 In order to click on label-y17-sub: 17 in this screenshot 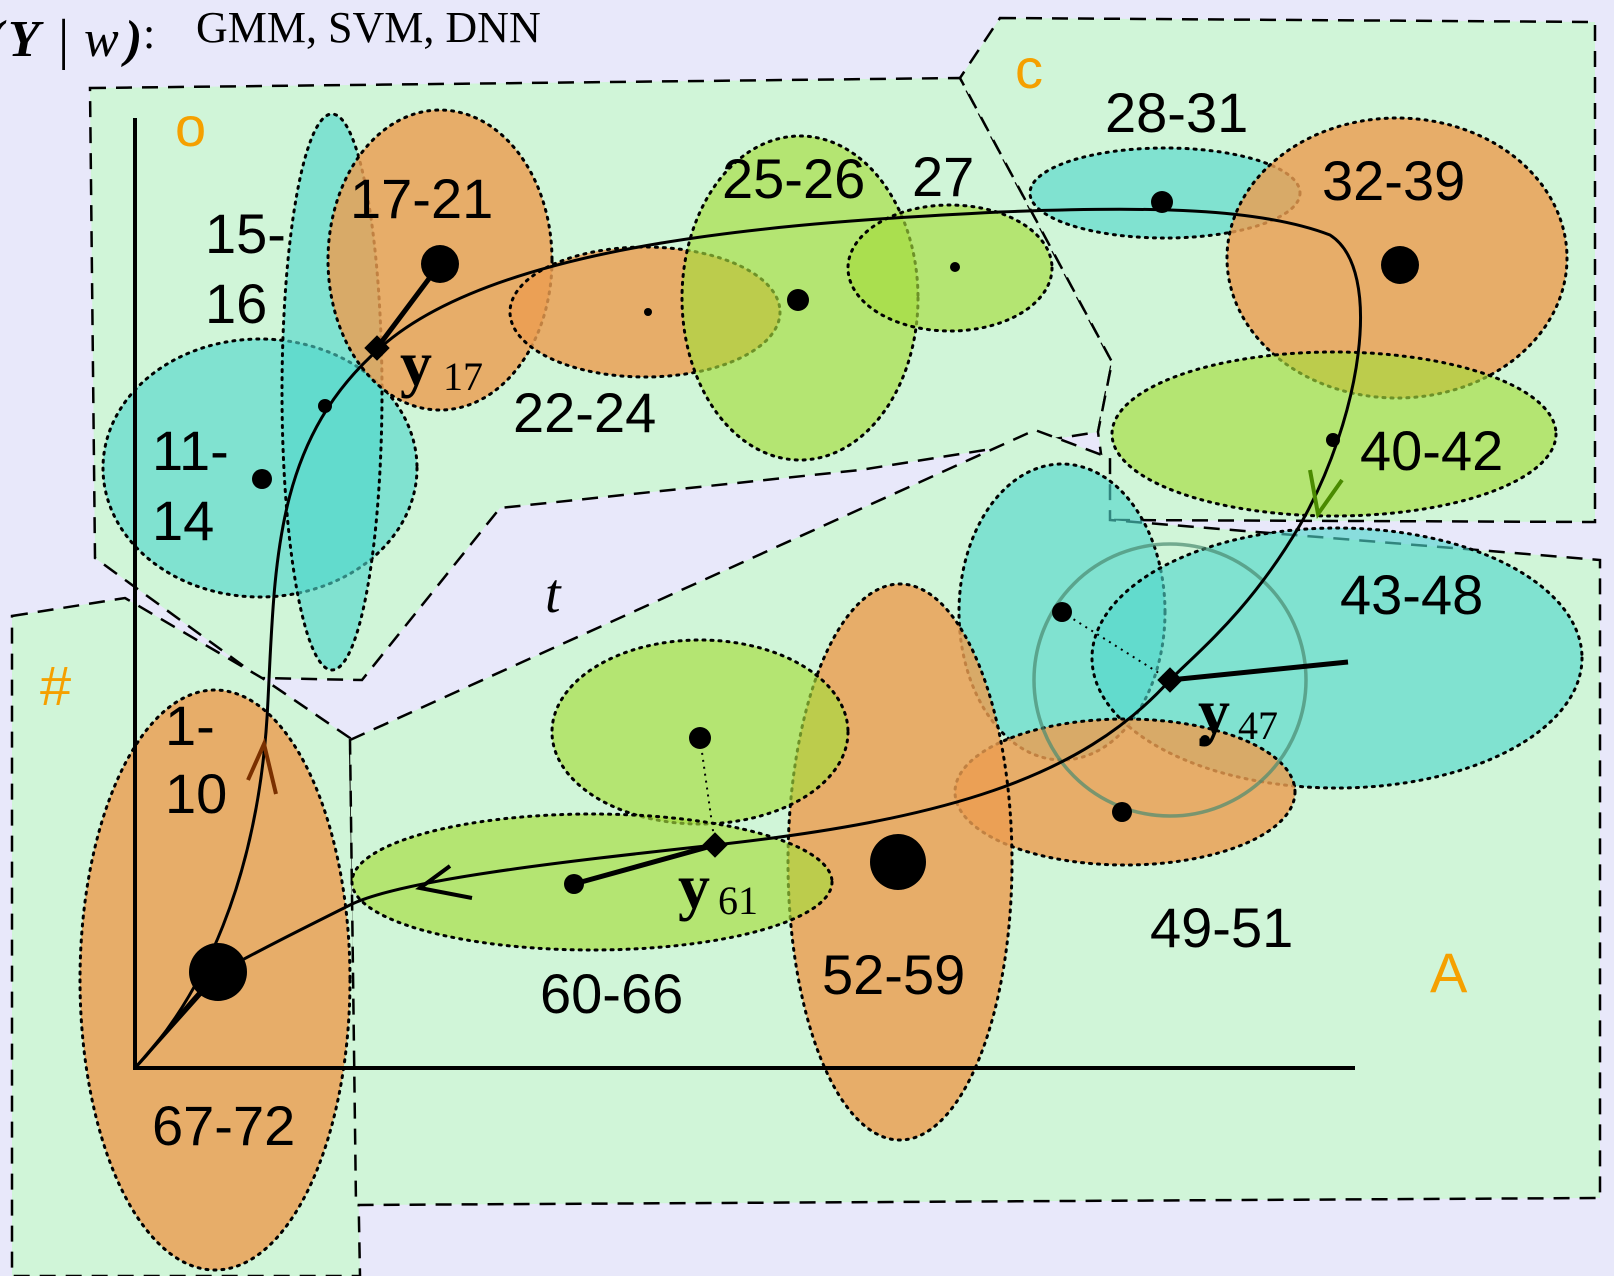, I will do `click(463, 376)`.